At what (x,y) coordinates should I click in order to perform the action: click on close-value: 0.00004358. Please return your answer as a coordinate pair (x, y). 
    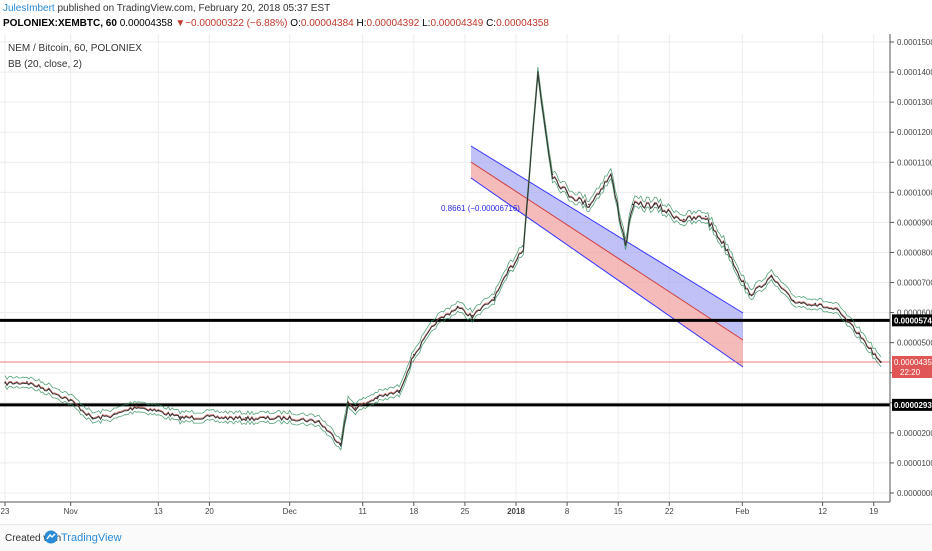
    Looking at the image, I should click on (522, 23).